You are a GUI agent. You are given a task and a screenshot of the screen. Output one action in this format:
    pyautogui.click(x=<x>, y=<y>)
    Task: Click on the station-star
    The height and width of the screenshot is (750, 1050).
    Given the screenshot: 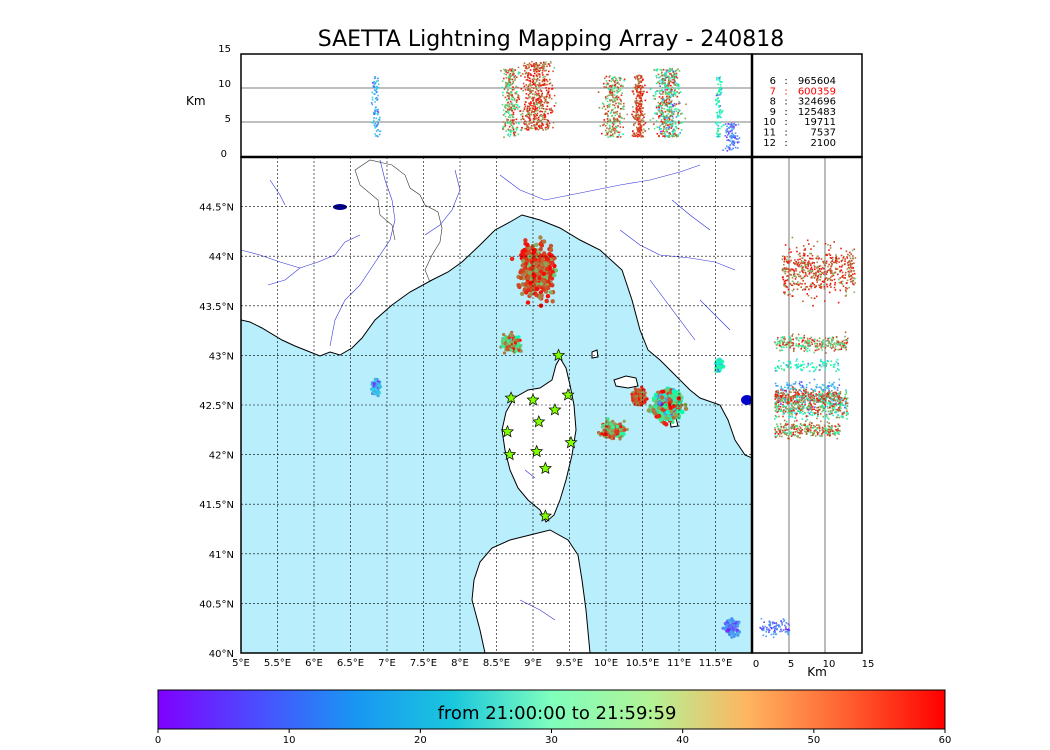 What is the action you would take?
    pyautogui.click(x=537, y=451)
    